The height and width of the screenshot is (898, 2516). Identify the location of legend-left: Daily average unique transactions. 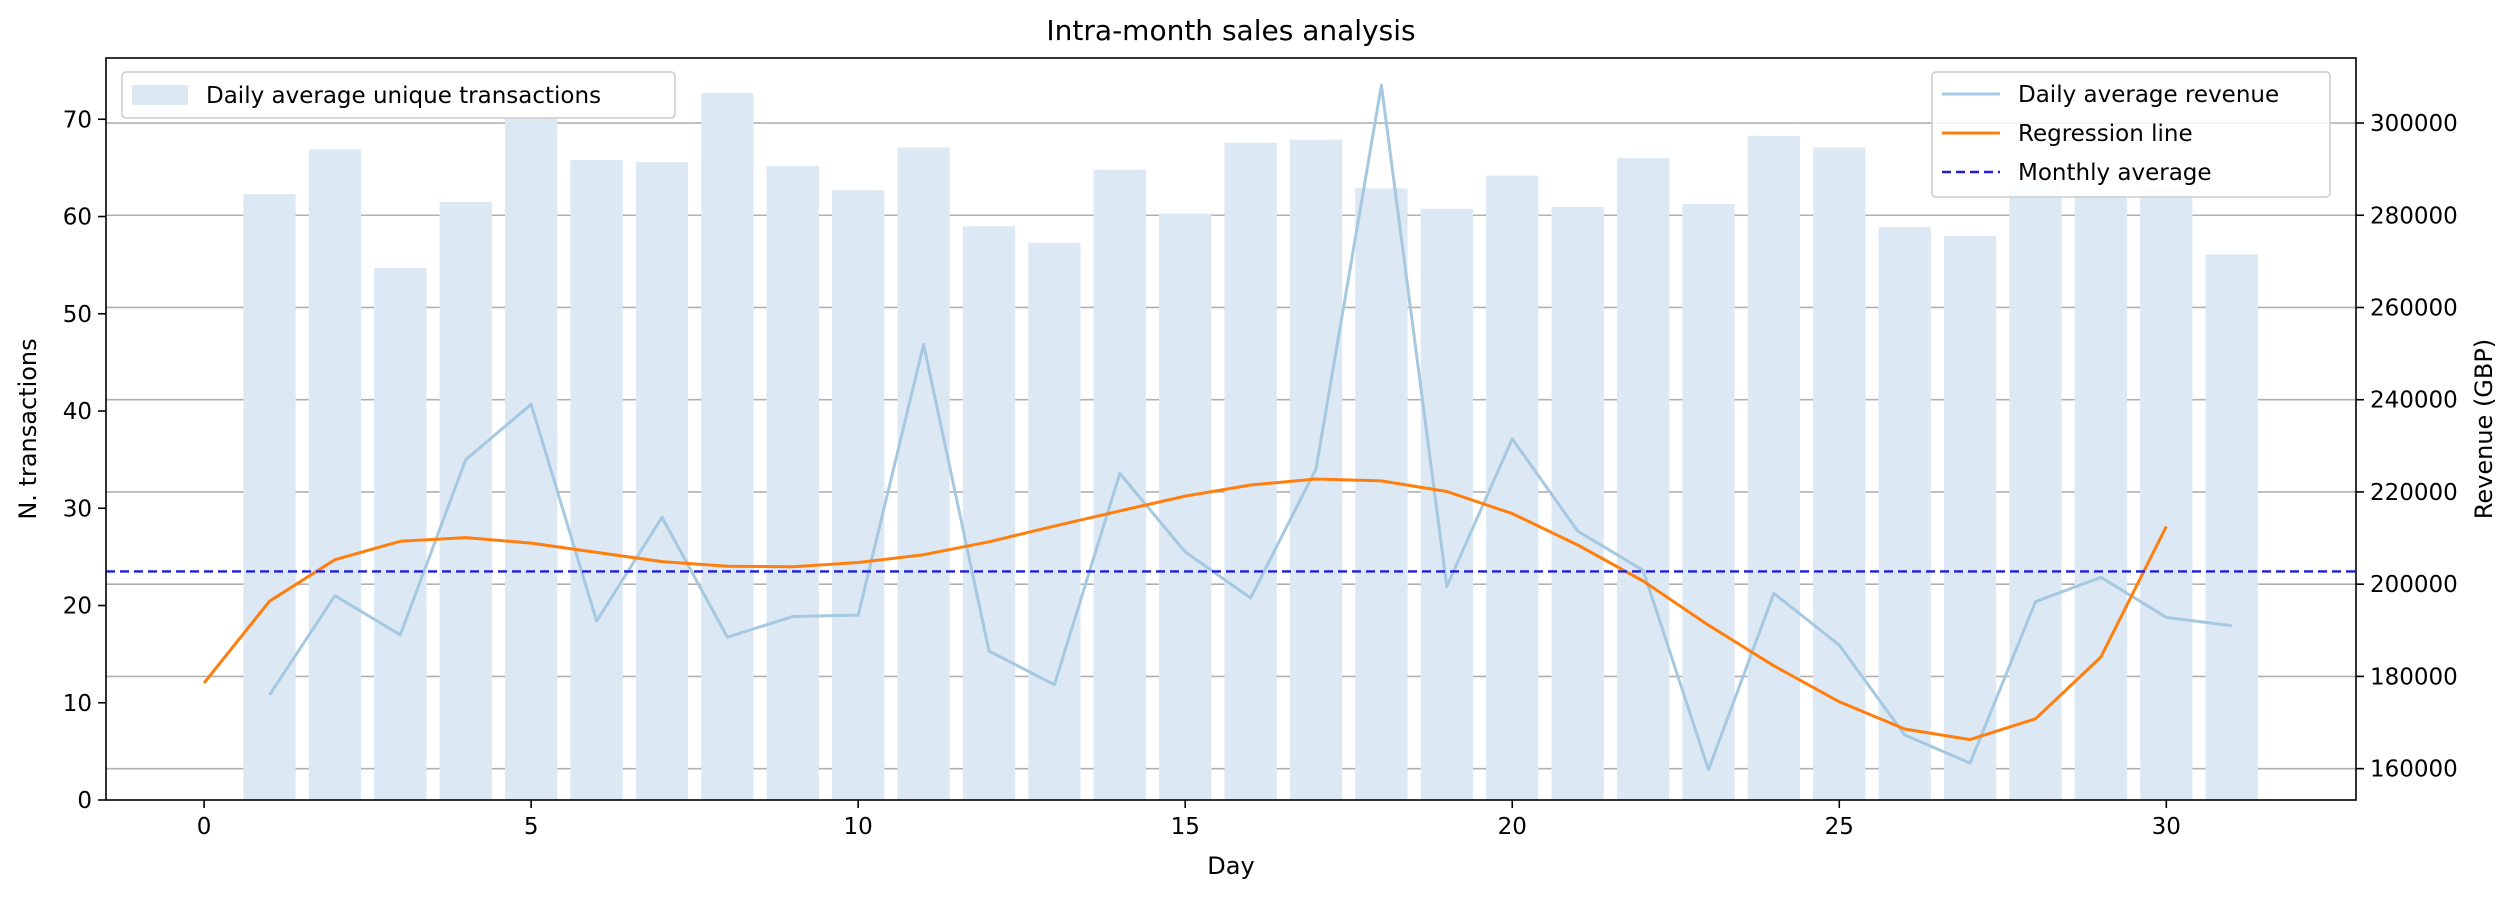
(398, 95).